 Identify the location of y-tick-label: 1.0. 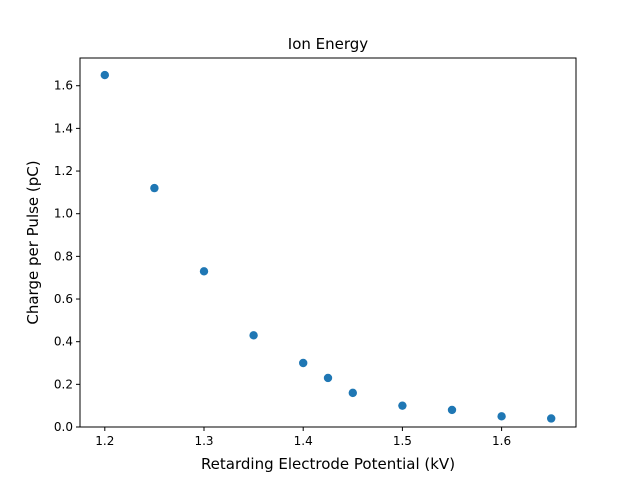
(63, 214).